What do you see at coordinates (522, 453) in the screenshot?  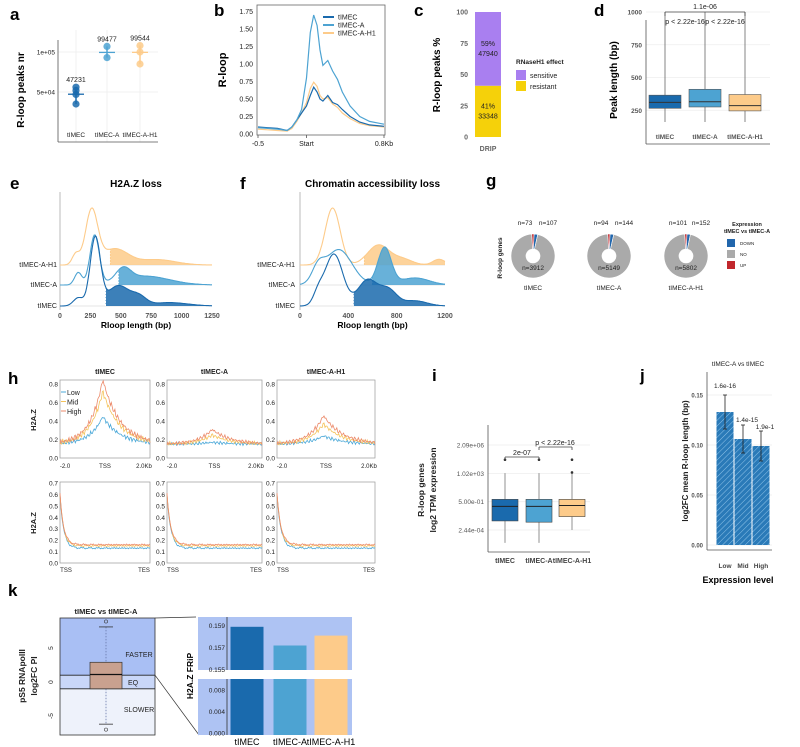 I see `p-value-label: 2e-07` at bounding box center [522, 453].